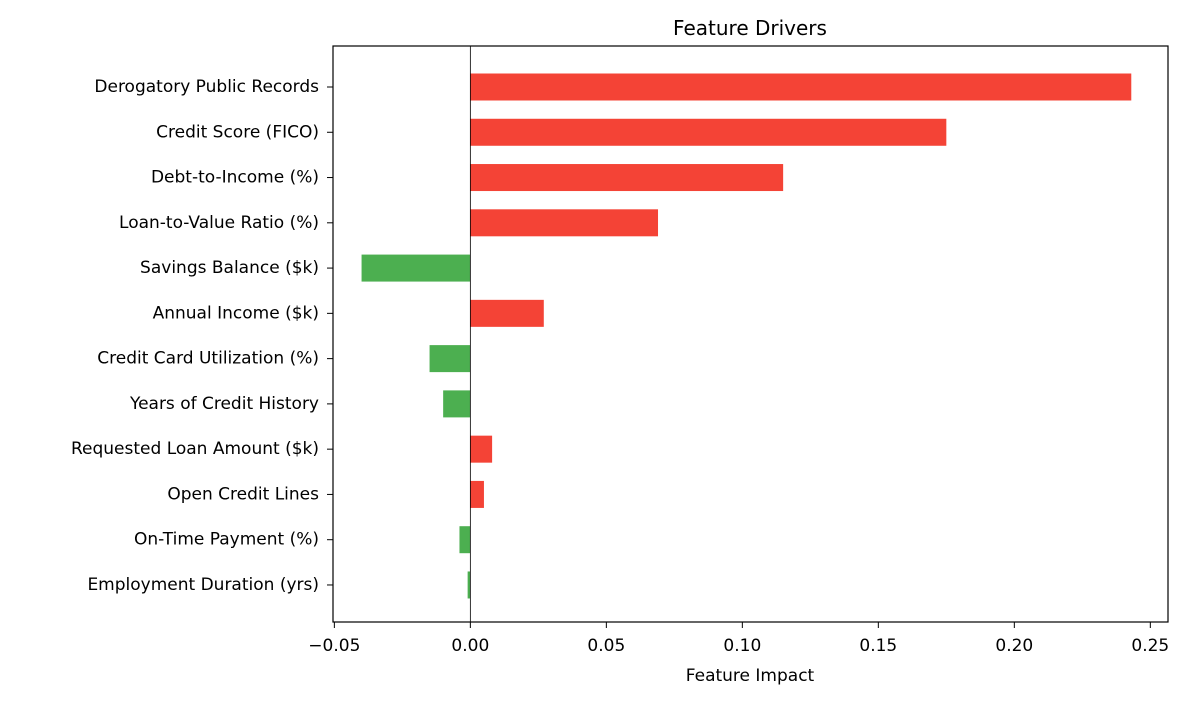 This screenshot has height=701, width=1187. I want to click on y-tick-label: Employment Duration (yrs), so click(203, 585).